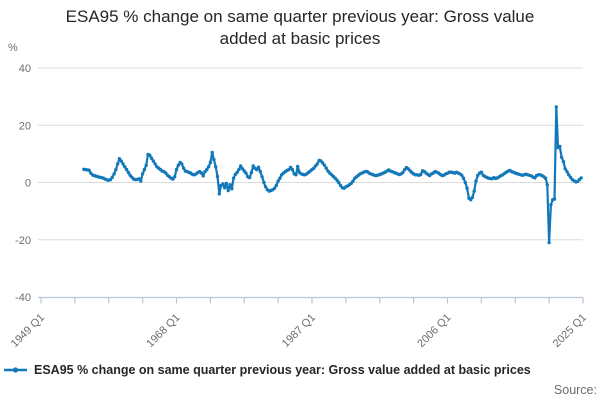  Describe the element at coordinates (23, 298) in the screenshot. I see `svg-text: -40` at that location.